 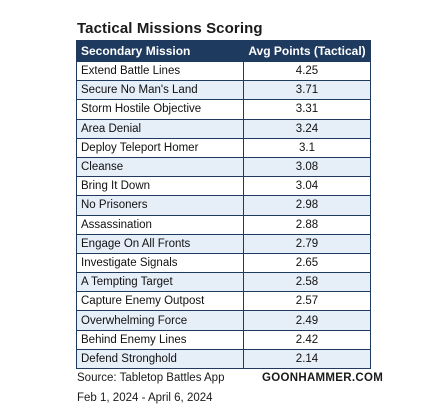 I want to click on column-header-points: Avg Points (Tactical), so click(x=307, y=51).